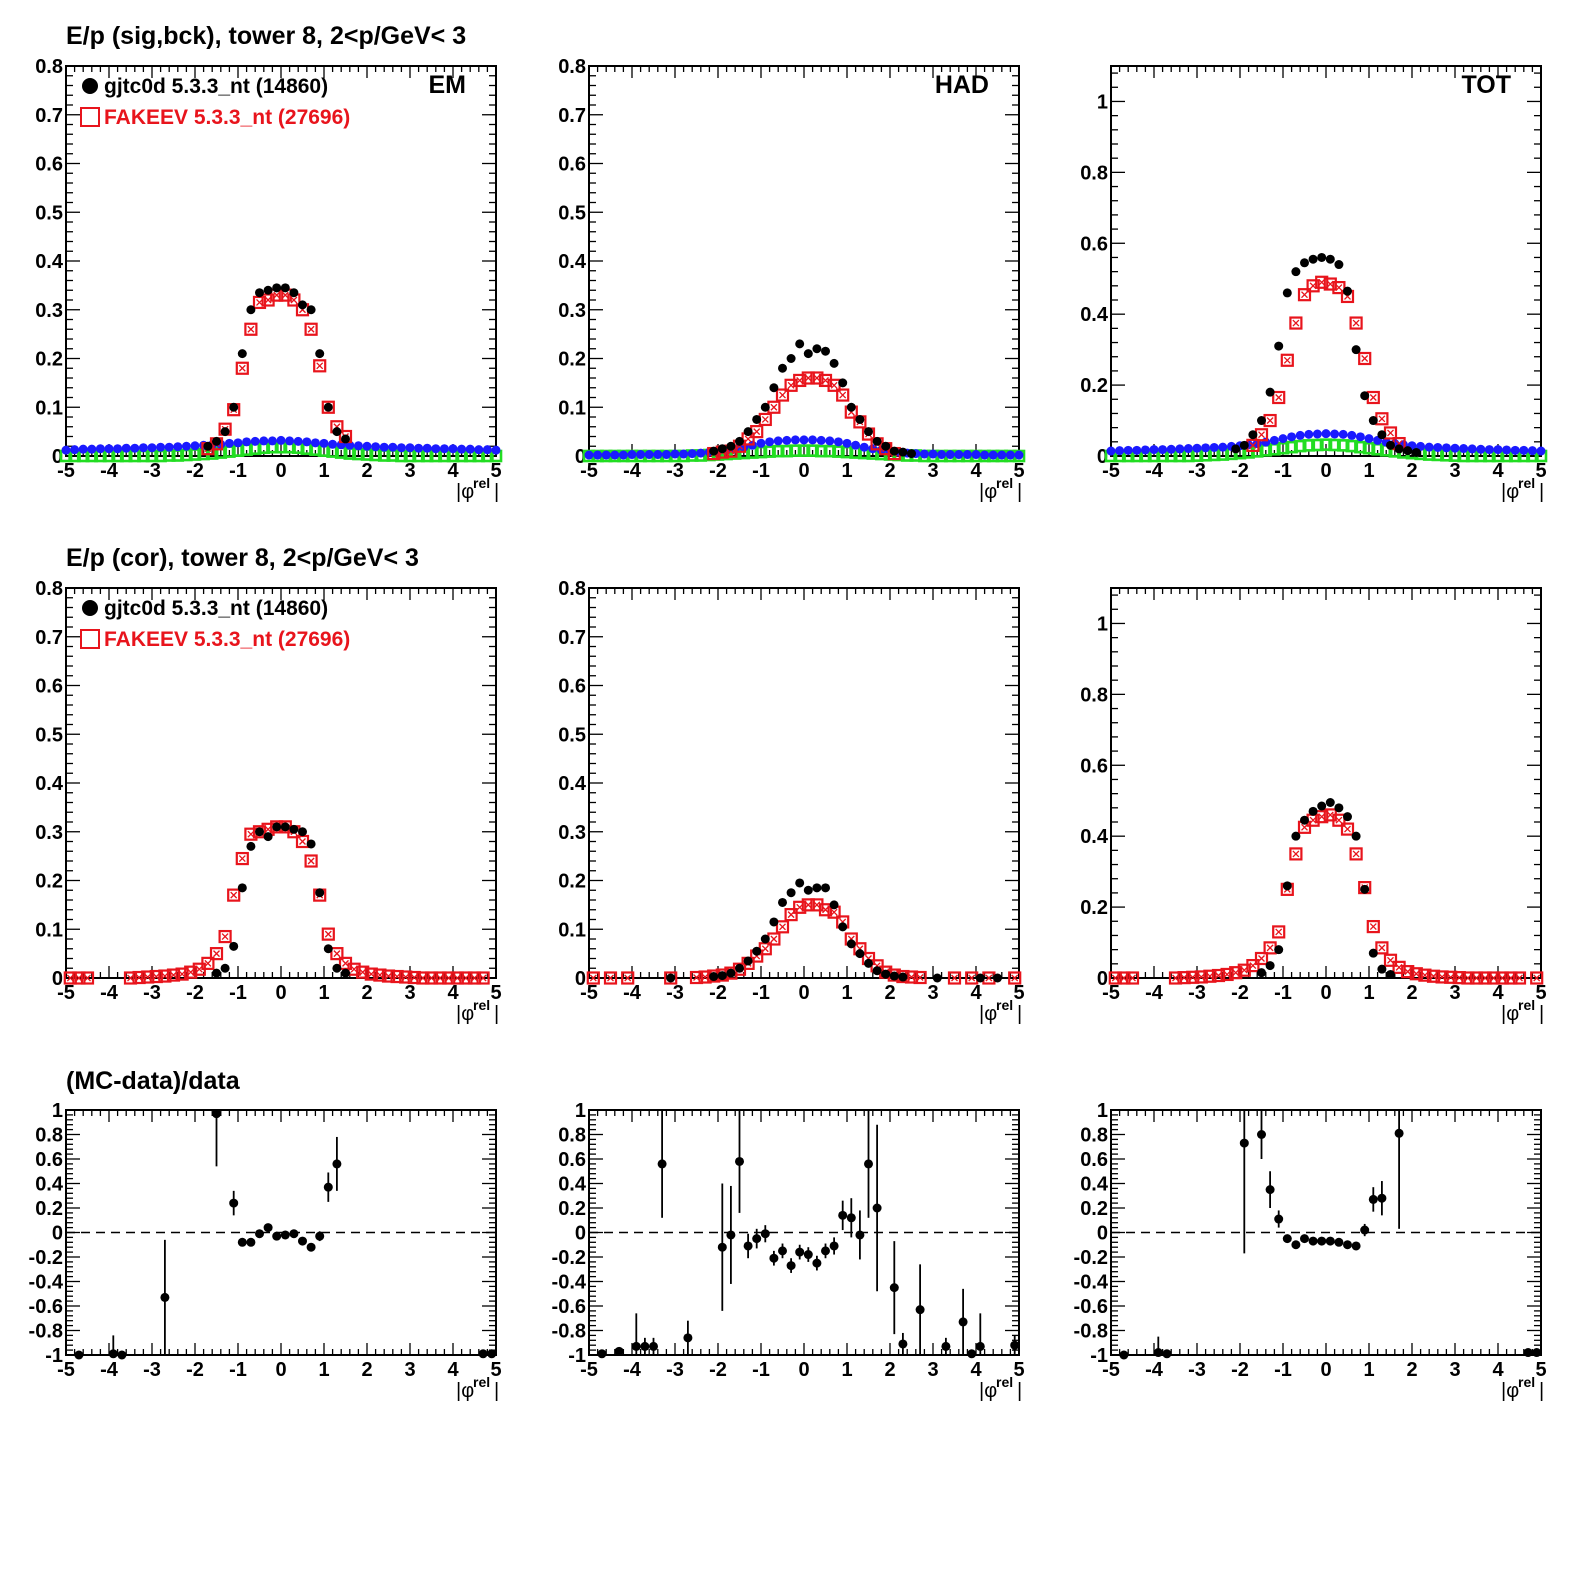 The image size is (1575, 1575). I want to click on y-tick-label: -0.6, so click(569, 1307).